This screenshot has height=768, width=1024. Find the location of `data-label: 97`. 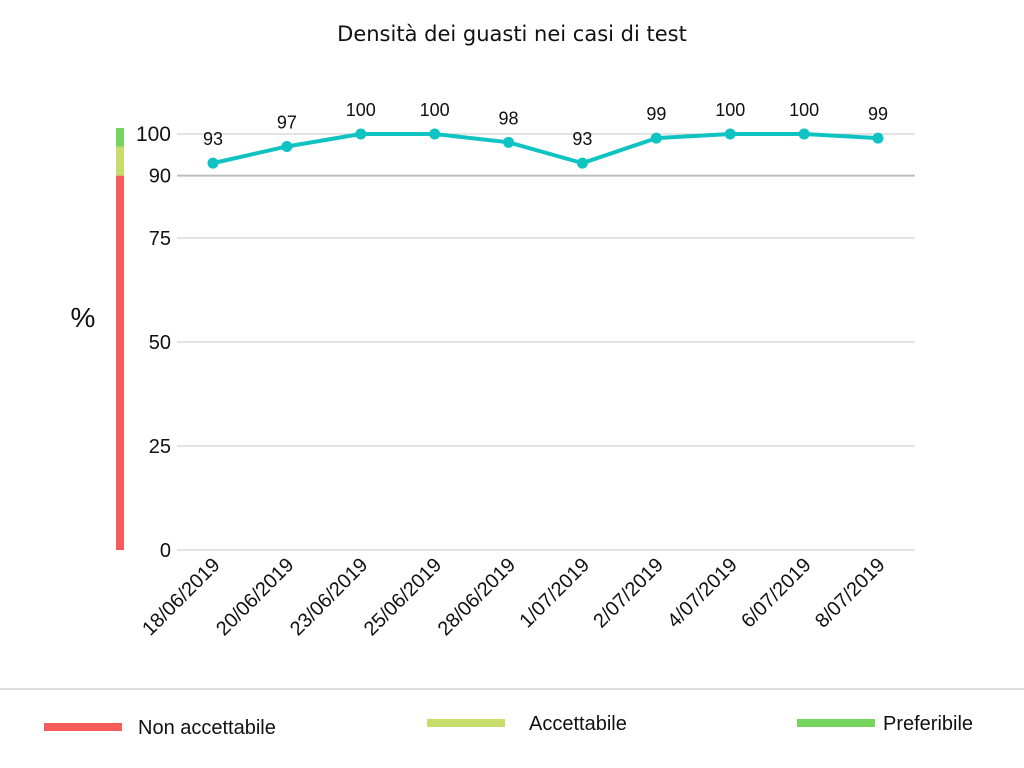

data-label: 97 is located at coordinates (287, 122).